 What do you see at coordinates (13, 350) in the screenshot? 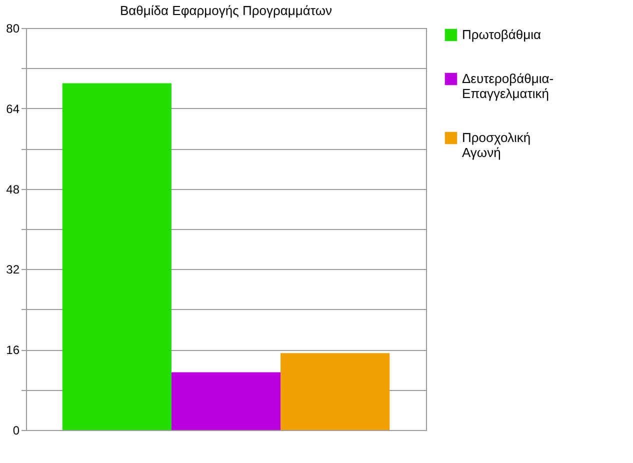
I see `y-tick-label: 16` at bounding box center [13, 350].